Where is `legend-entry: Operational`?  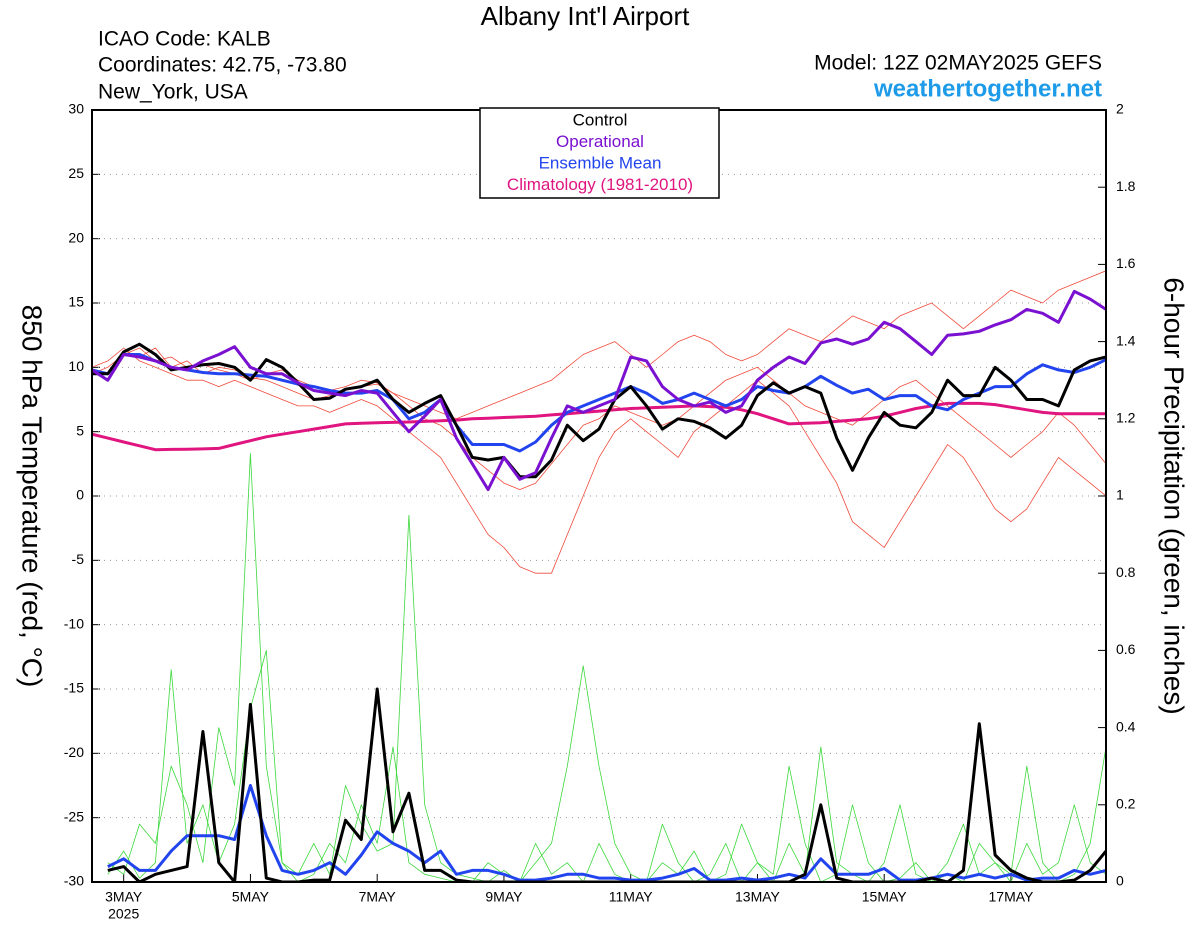 legend-entry: Operational is located at coordinates (600, 141).